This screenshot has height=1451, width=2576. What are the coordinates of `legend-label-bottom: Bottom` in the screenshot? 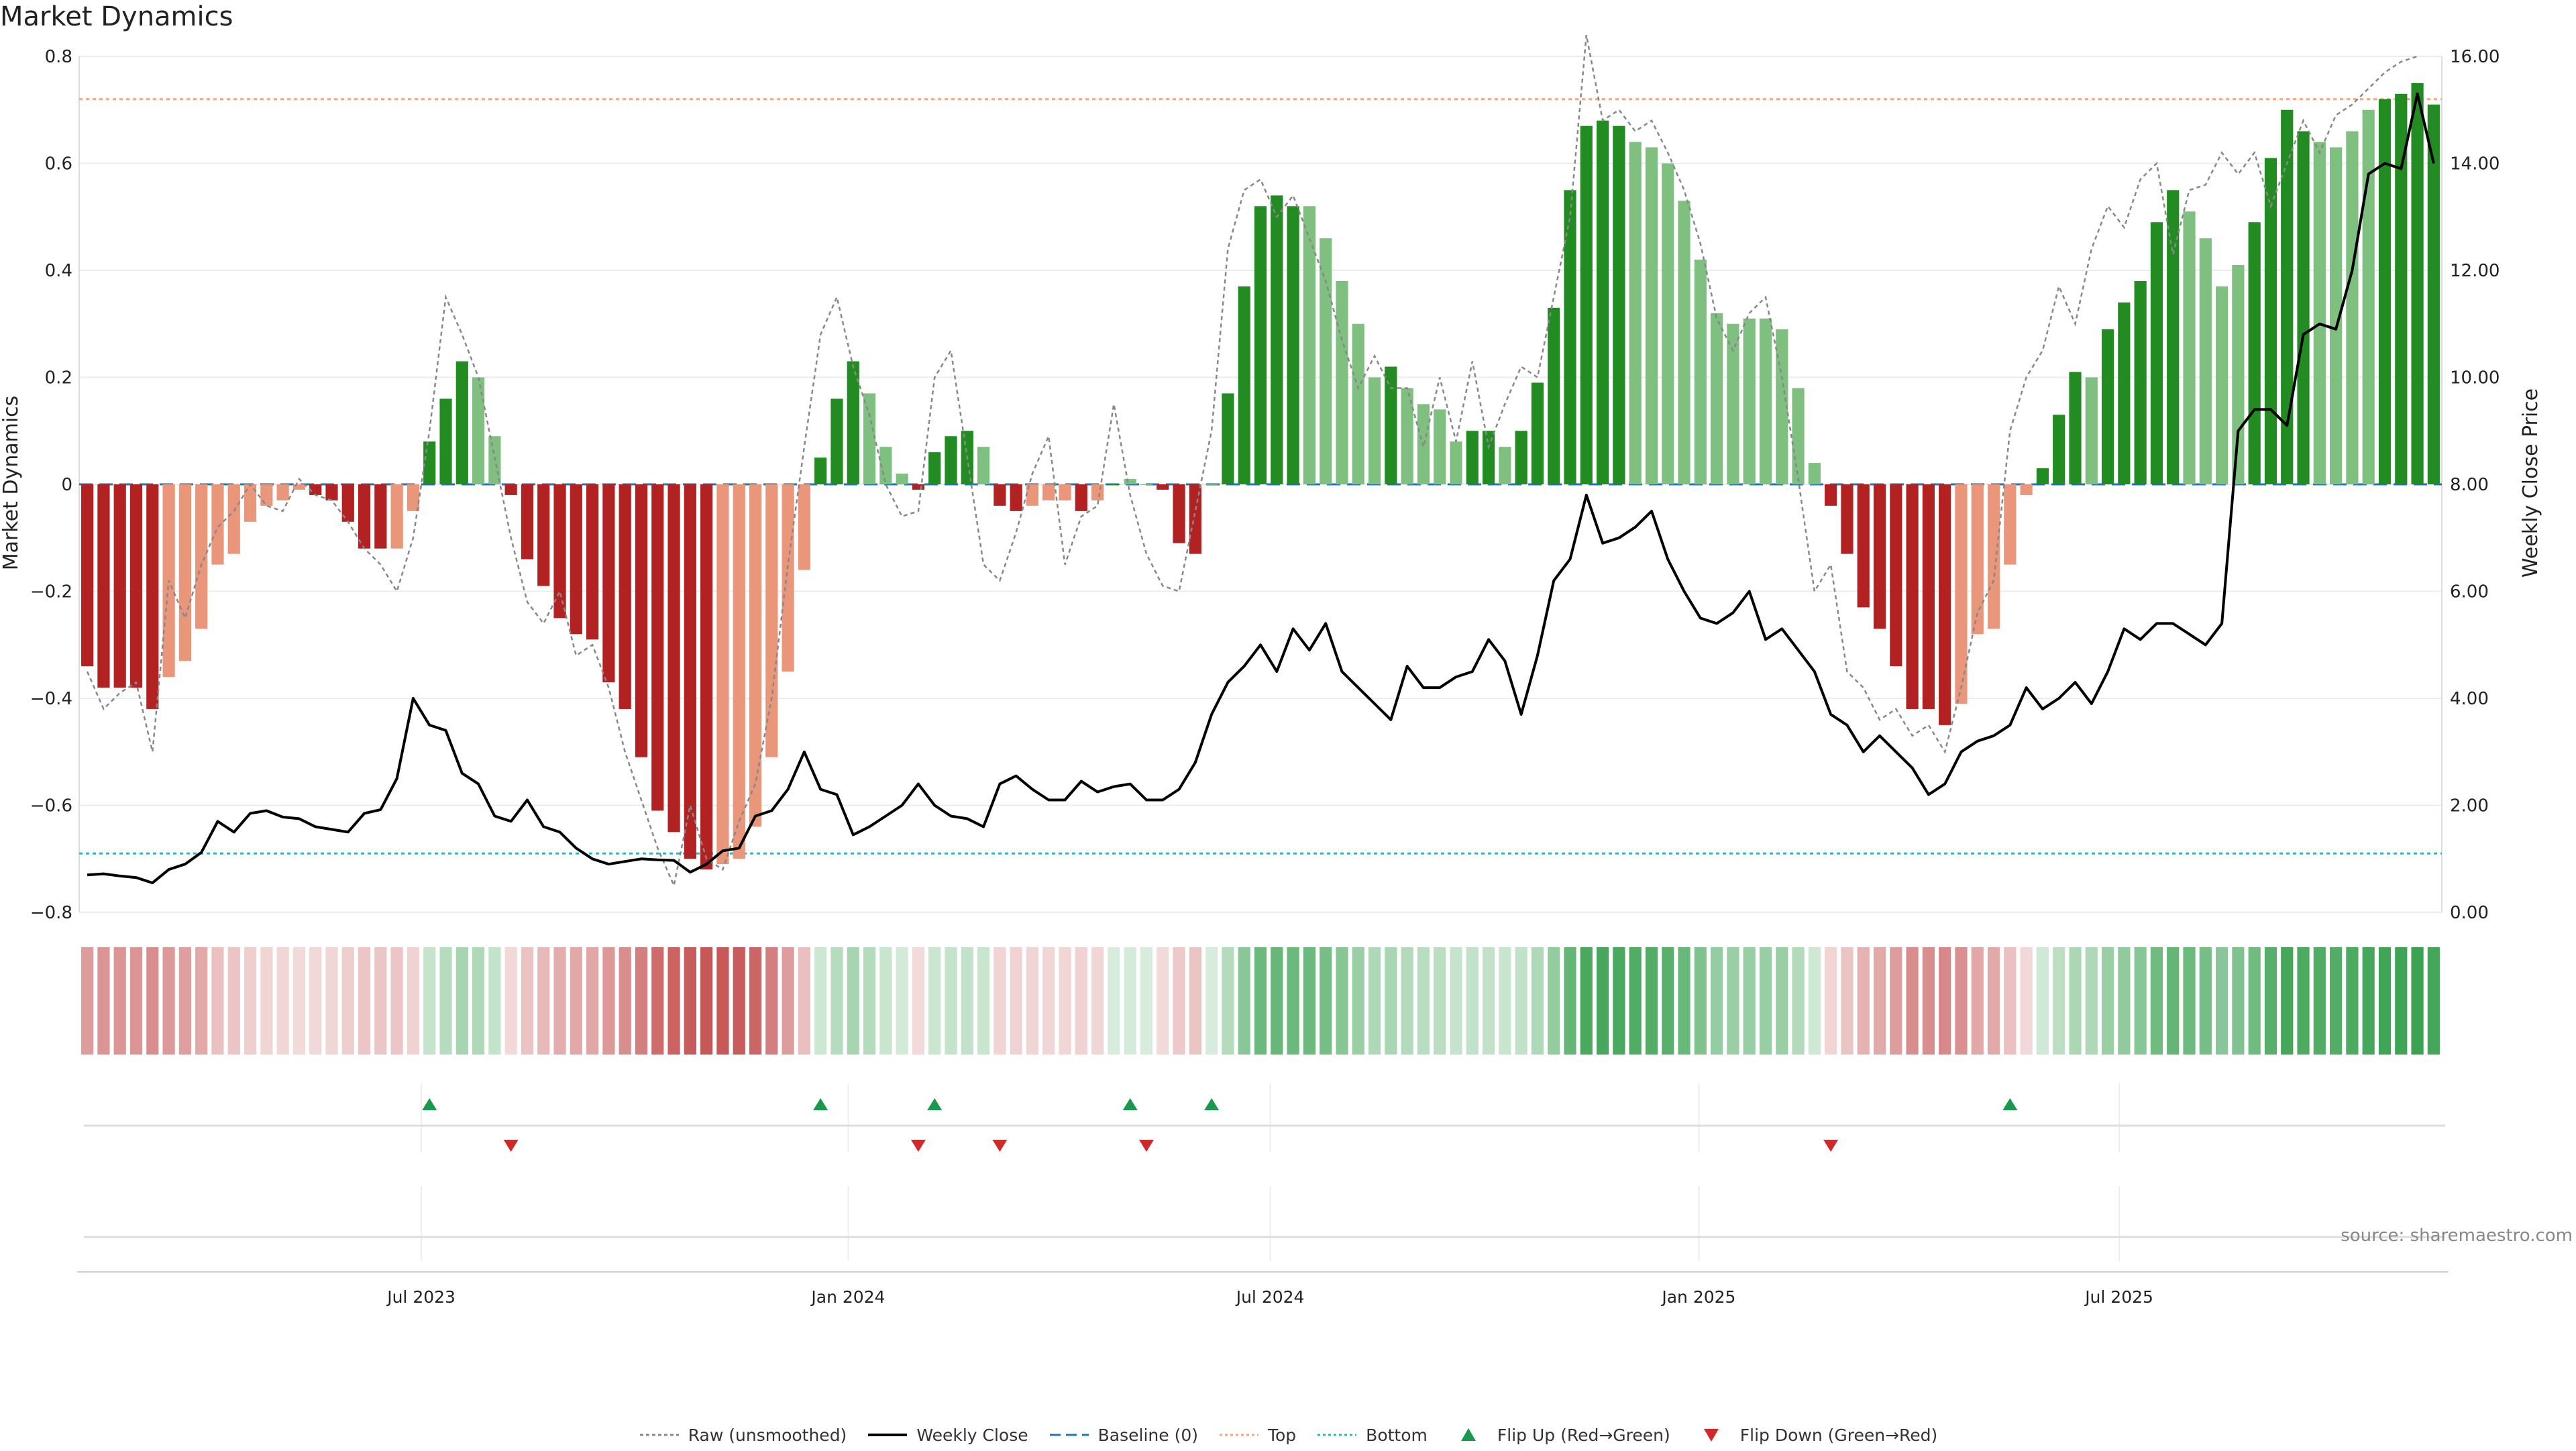 It's located at (1397, 1435).